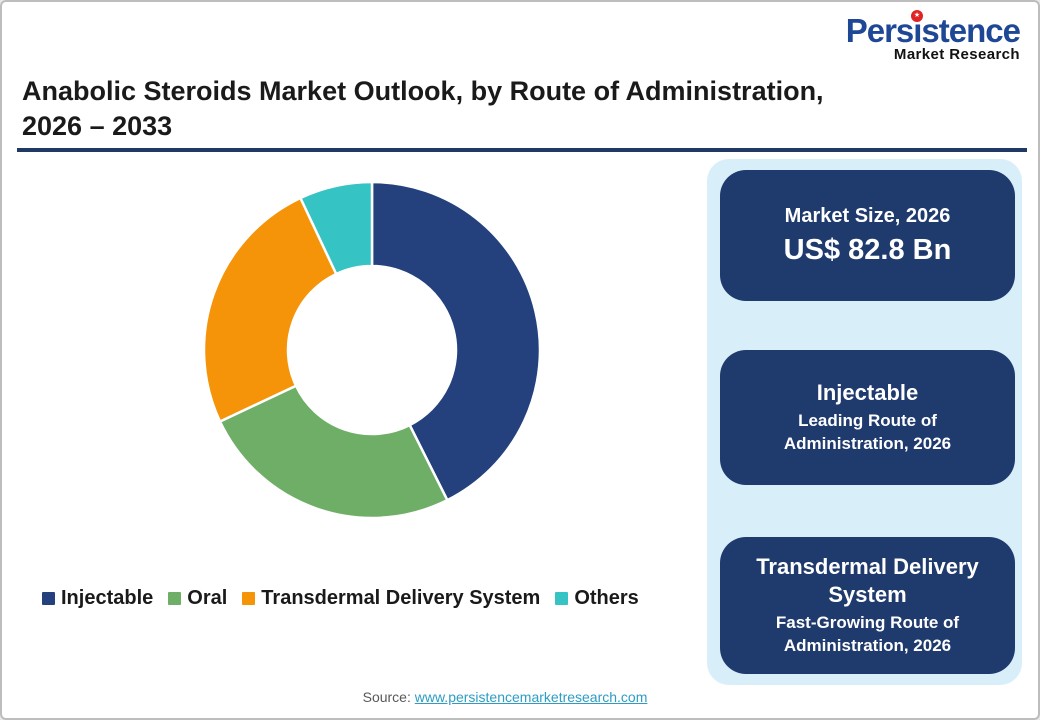  I want to click on leading-route-card-subtitle: Leading Route of Administration, 2026, so click(867, 432).